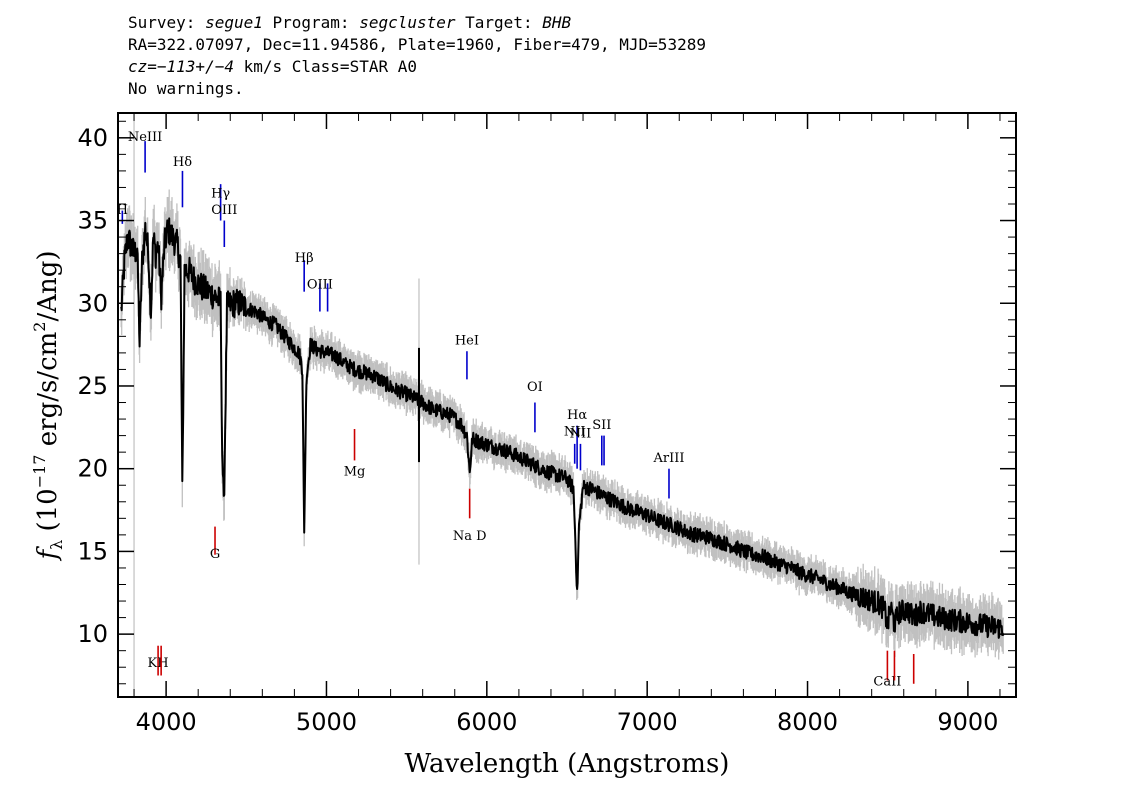 This screenshot has width=1134, height=810. I want to click on y-tick-label: 15, so click(92, 551).